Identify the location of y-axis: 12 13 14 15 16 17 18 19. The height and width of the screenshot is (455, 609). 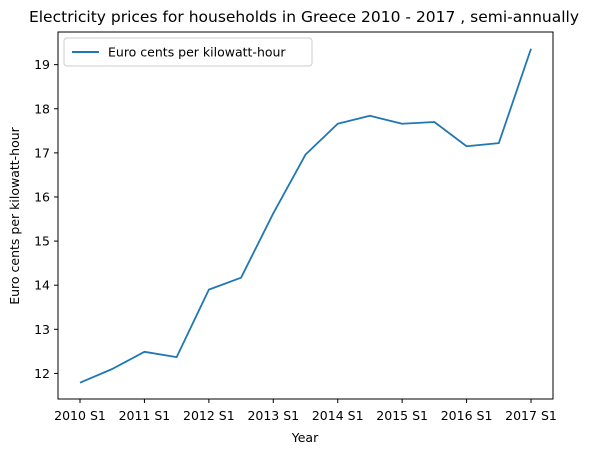
(46, 219).